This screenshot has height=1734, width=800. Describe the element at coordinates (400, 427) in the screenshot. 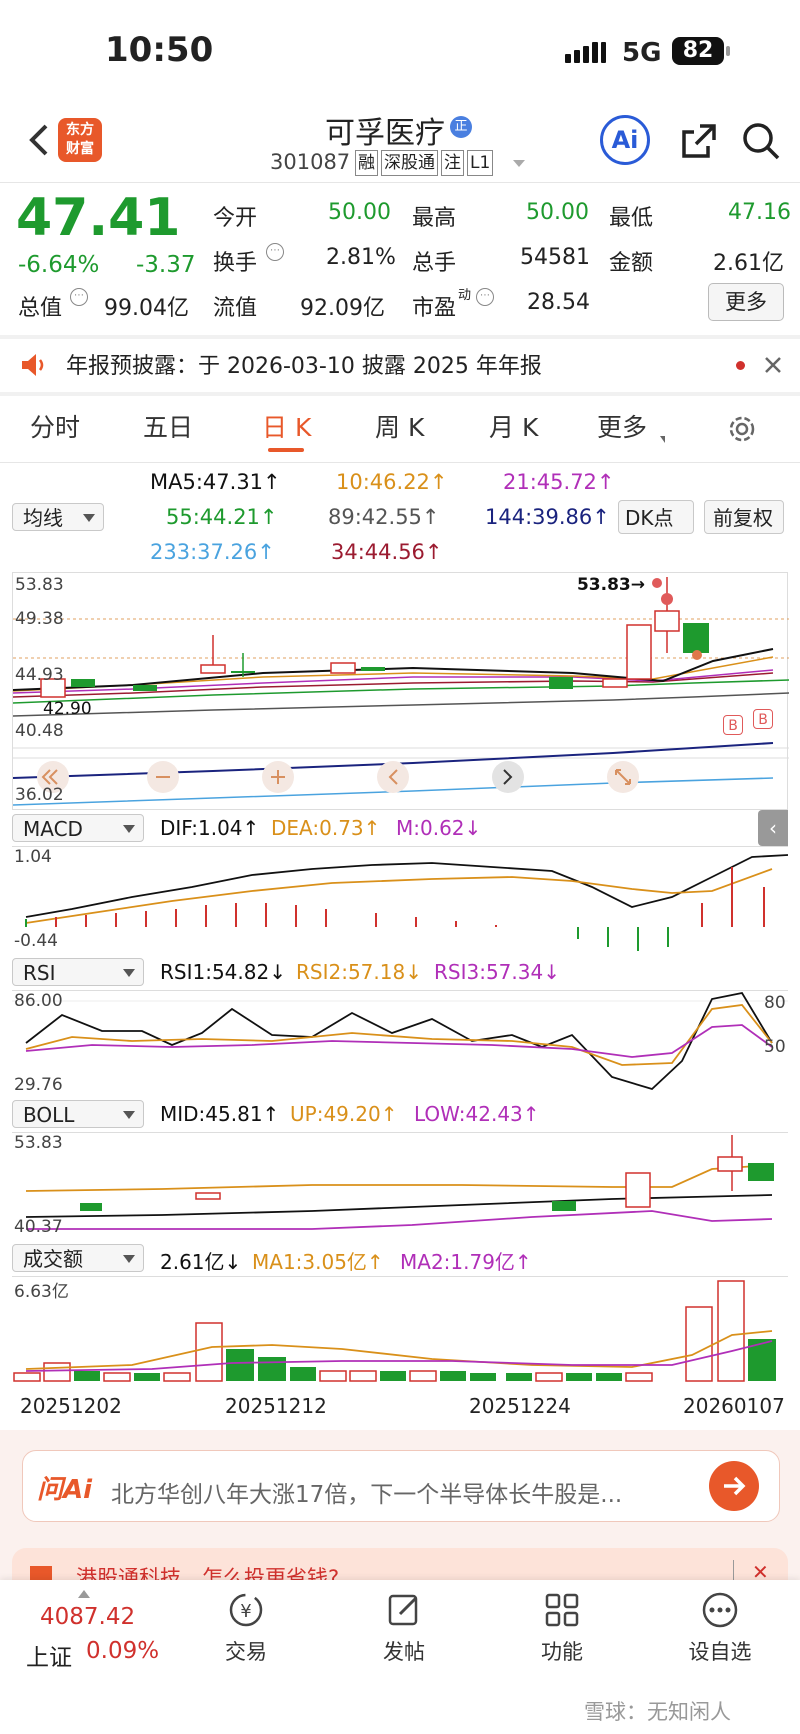

I see `tab-weekly-k: 周 K` at that location.